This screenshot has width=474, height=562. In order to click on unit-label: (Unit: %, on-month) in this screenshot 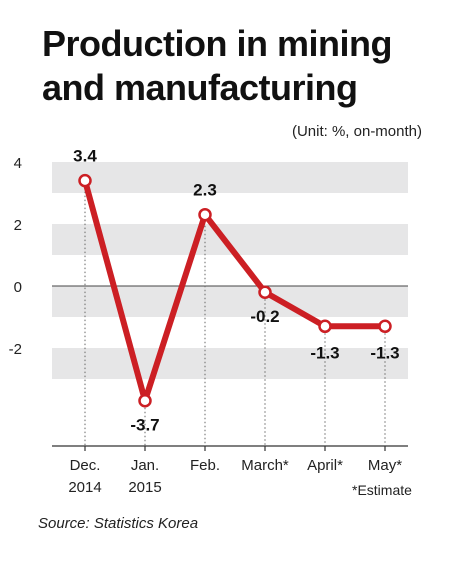, I will do `click(356, 131)`.